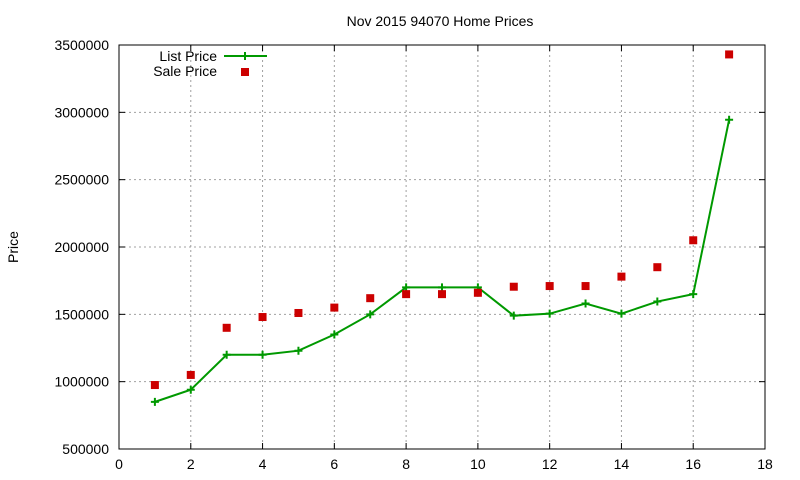 Image resolution: width=800 pixels, height=480 pixels. What do you see at coordinates (185, 71) in the screenshot?
I see `legend-label-sale-price: Sale Price` at bounding box center [185, 71].